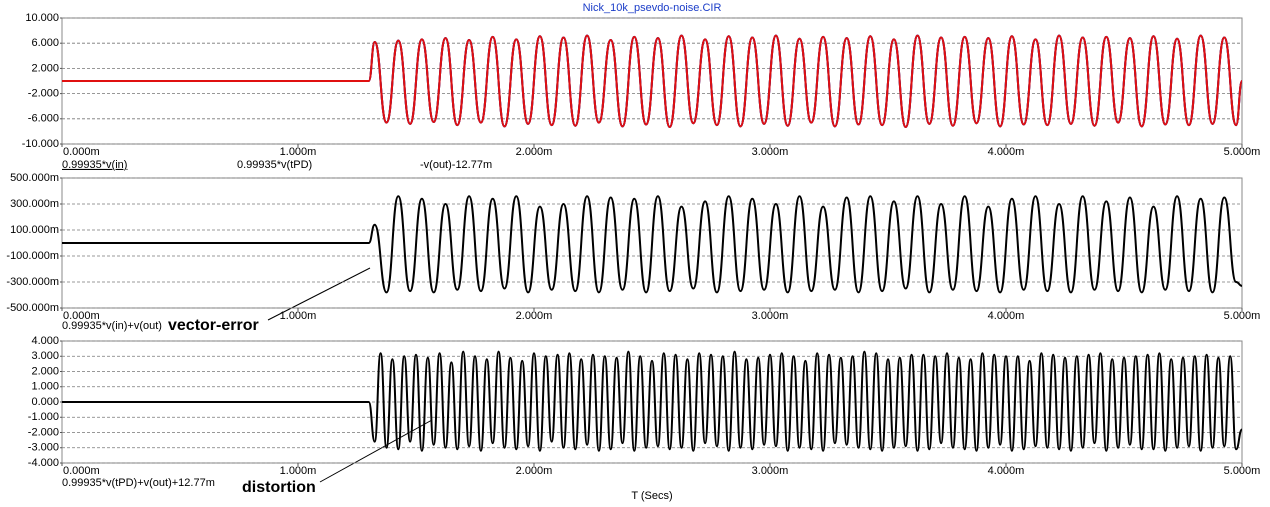 The width and height of the screenshot is (1270, 507). Describe the element at coordinates (43, 417) in the screenshot. I see `y-tick-label: -1.000` at that location.